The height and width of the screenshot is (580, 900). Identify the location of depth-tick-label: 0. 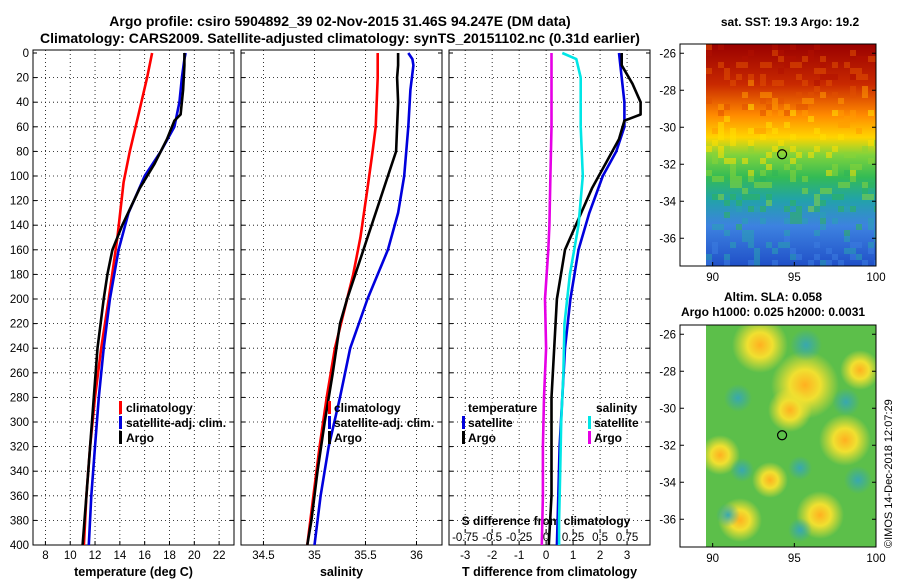
(26, 54).